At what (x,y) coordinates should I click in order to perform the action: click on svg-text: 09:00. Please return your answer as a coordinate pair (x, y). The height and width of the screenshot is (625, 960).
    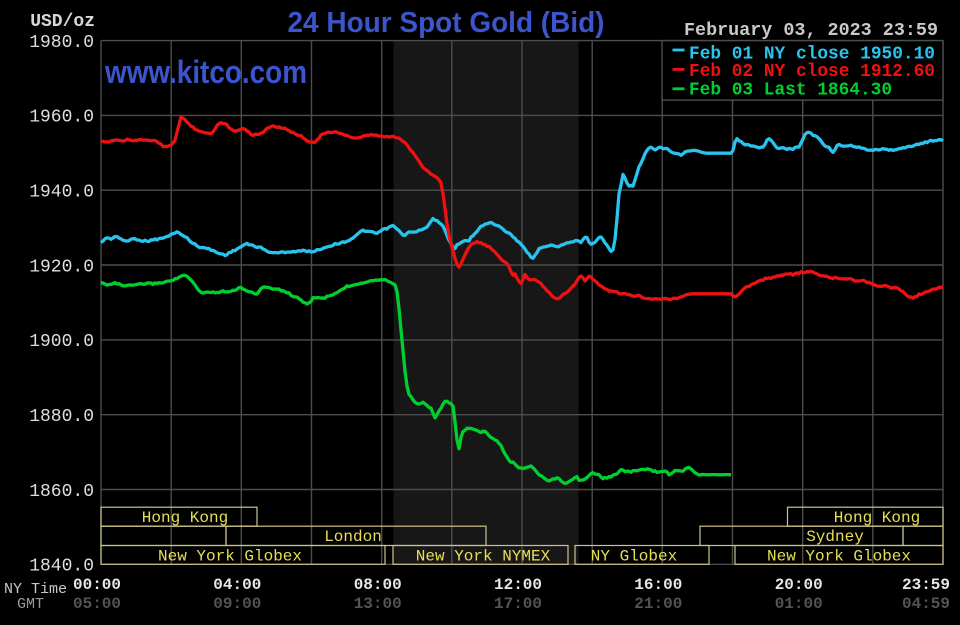
    Looking at the image, I should click on (237, 604).